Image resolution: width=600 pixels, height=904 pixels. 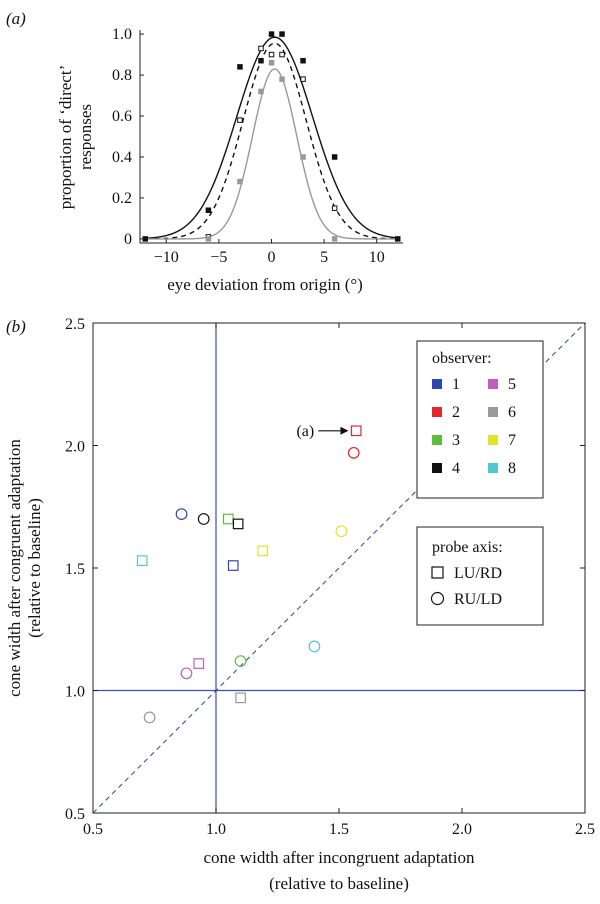 I want to click on legend-observer-entries: 1 2 3 4 5 6 7 8, so click(x=474, y=426).